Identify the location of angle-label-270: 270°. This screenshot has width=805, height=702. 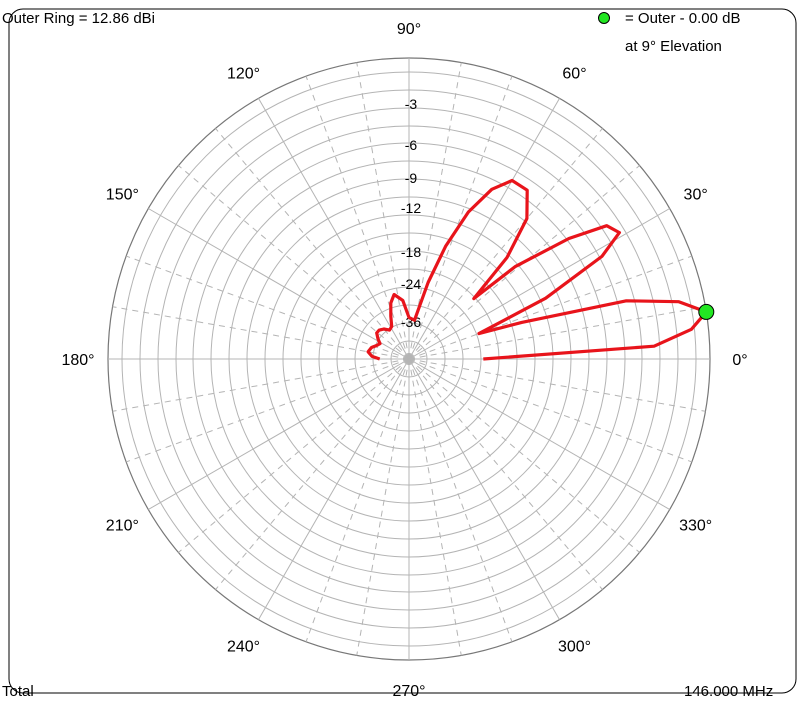
(408, 691).